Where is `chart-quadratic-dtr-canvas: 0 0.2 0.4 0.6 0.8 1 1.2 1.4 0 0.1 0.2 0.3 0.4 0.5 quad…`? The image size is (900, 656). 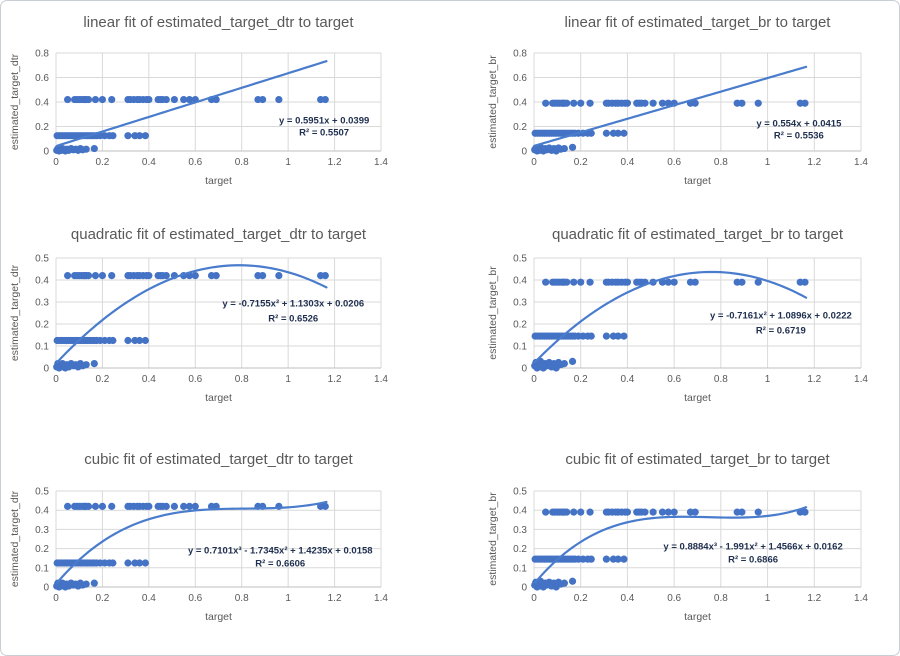
chart-quadratic-dtr-canvas: 0 0.2 0.4 0.6 0.8 1 1.2 1.4 0 0.1 0.2 0.3 0.4 0.5 quad… is located at coordinates (198, 315).